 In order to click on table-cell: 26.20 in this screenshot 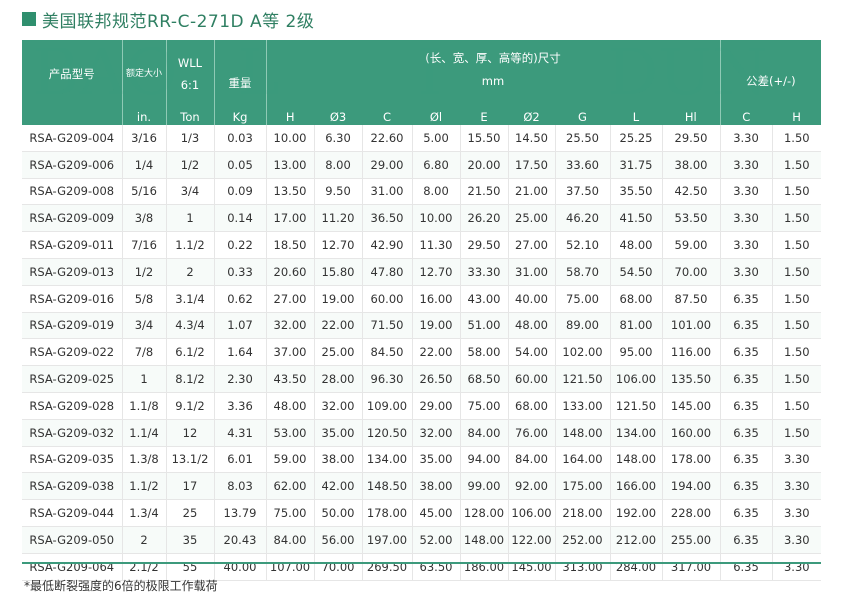, I will do `click(484, 218)`.